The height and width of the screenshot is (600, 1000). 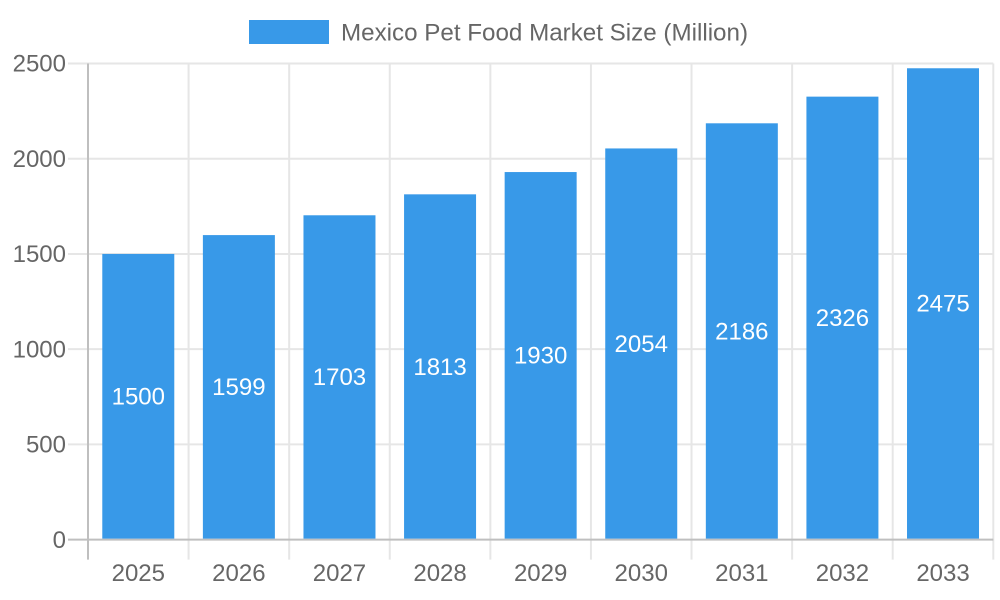 I want to click on svg-text: 2054, so click(x=641, y=344).